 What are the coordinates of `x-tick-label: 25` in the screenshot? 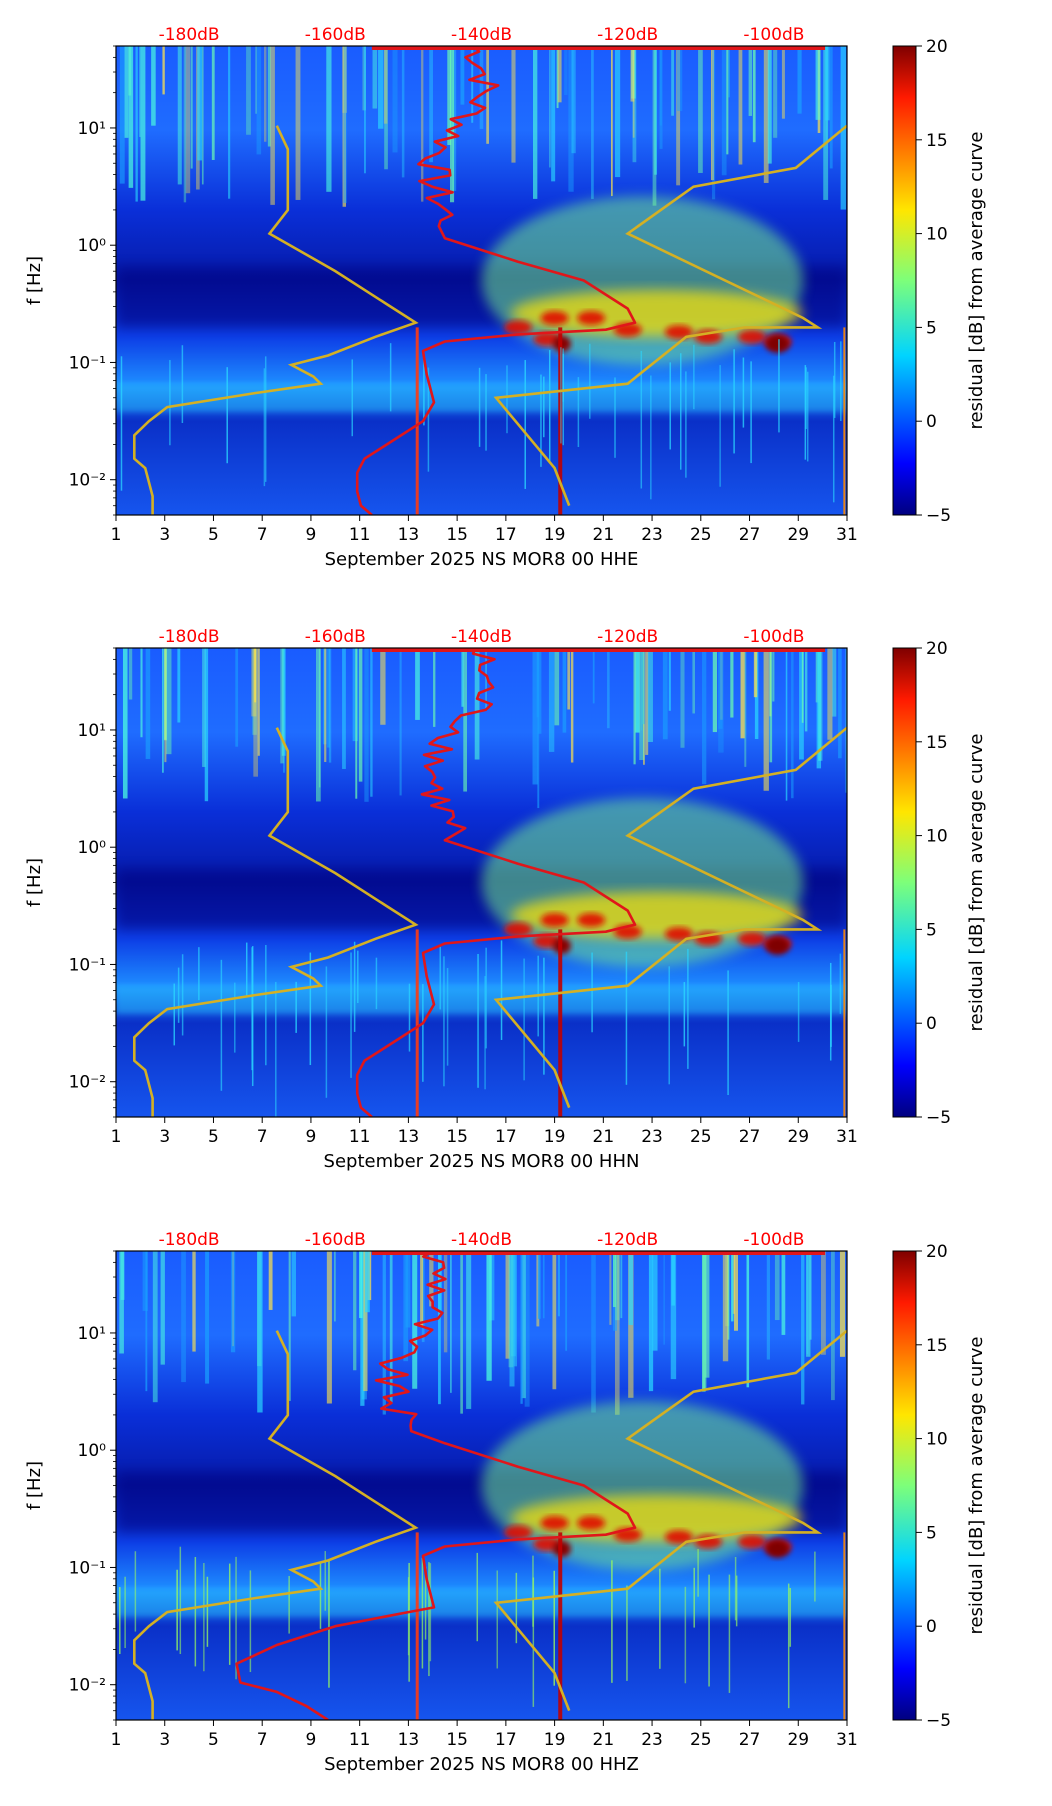 It's located at (701, 1137).